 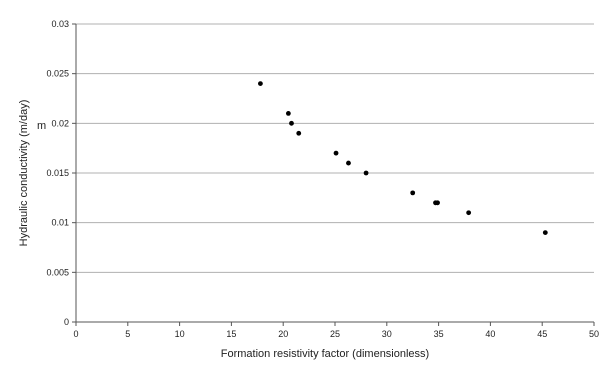 I want to click on x-tick-label: 50, so click(x=594, y=334).